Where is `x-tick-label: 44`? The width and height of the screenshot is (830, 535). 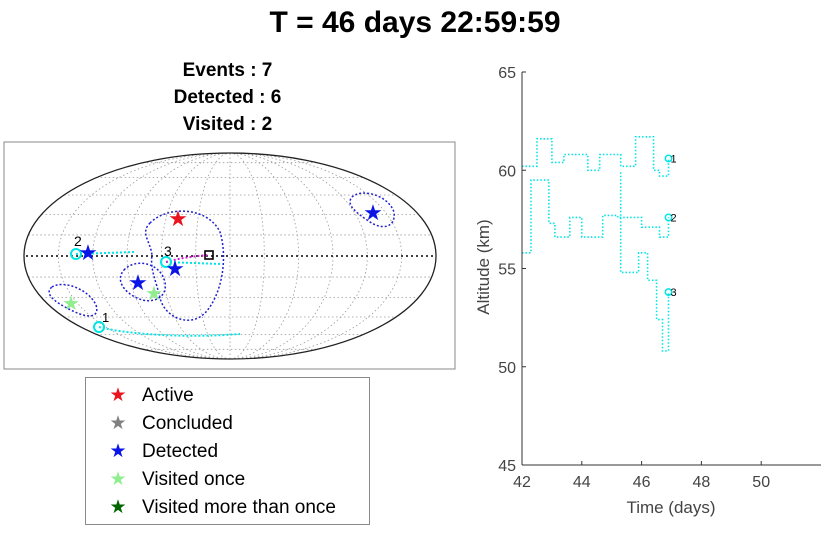 x-tick-label: 44 is located at coordinates (582, 482).